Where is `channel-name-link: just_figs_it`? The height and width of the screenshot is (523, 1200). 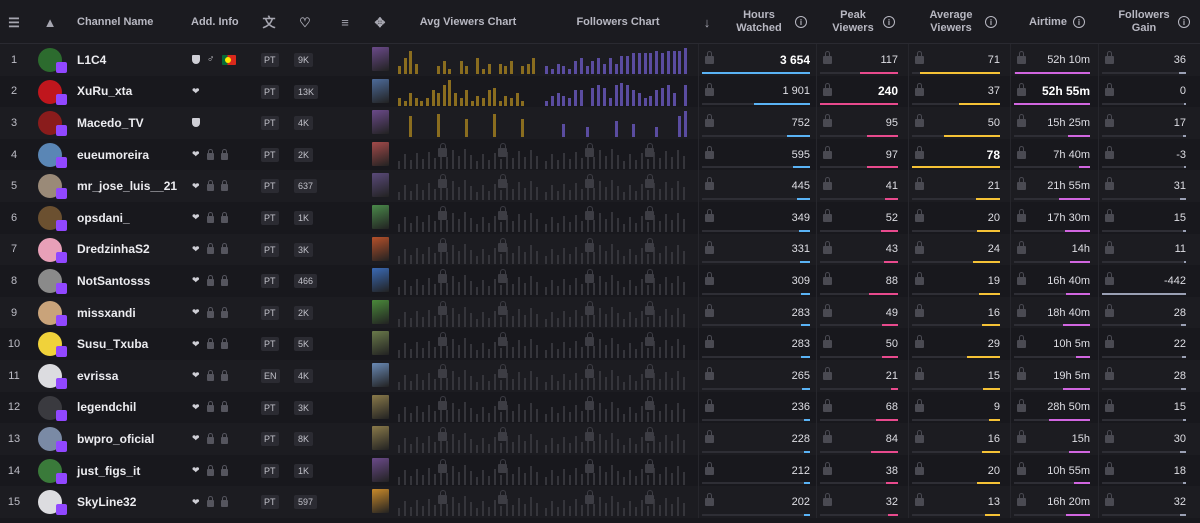
channel-name-link: just_figs_it is located at coordinates (109, 470).